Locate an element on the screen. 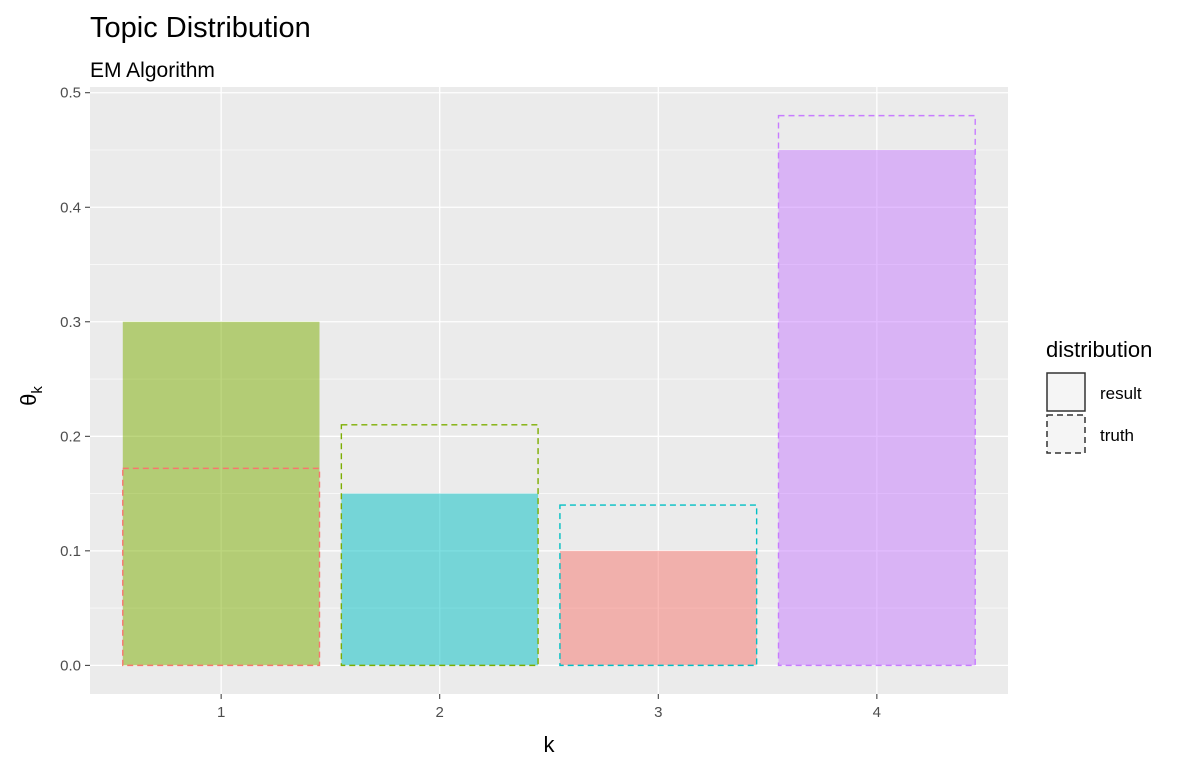 The height and width of the screenshot is (771, 1200). y-tick-label: 0.4 is located at coordinates (70, 207).